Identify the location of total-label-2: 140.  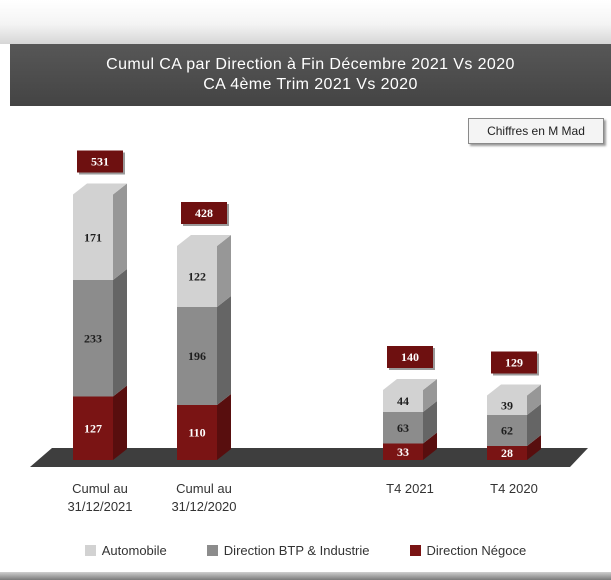
(410, 357).